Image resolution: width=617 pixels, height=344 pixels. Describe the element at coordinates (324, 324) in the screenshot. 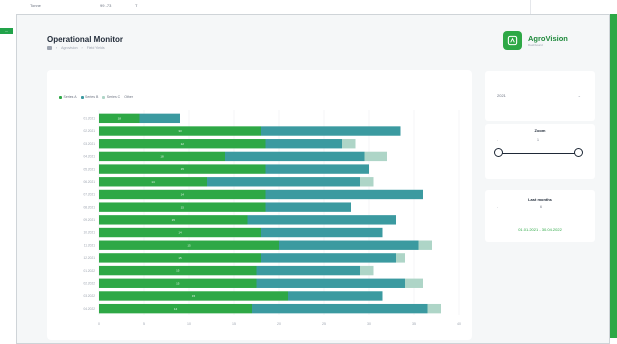

I see `x-tick-label: 25` at that location.